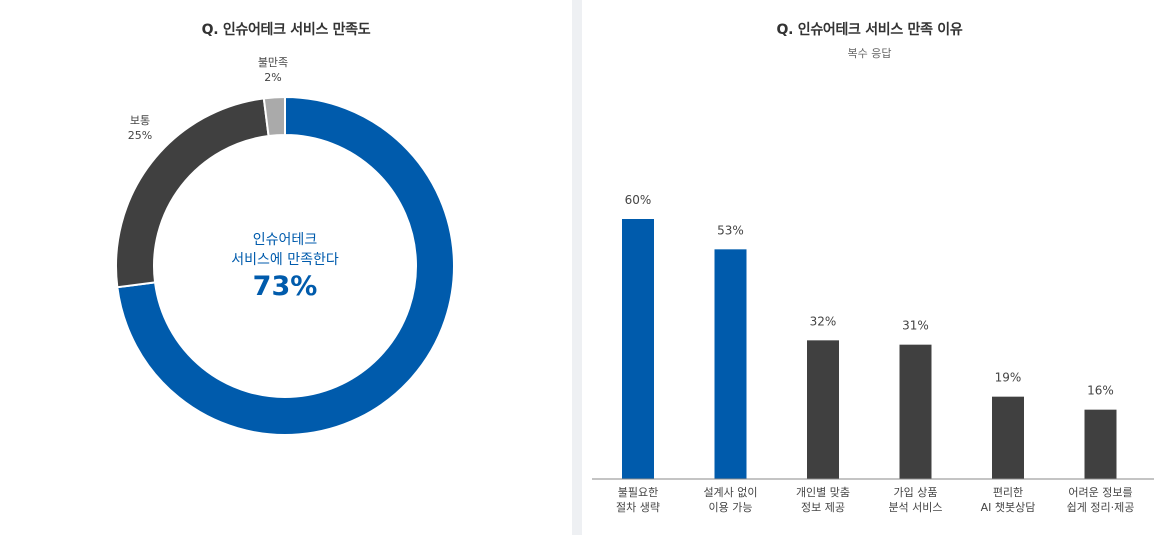 The width and height of the screenshot is (1157, 535). Describe the element at coordinates (140, 135) in the screenshot. I see `donut-slice-value: 25%` at that location.